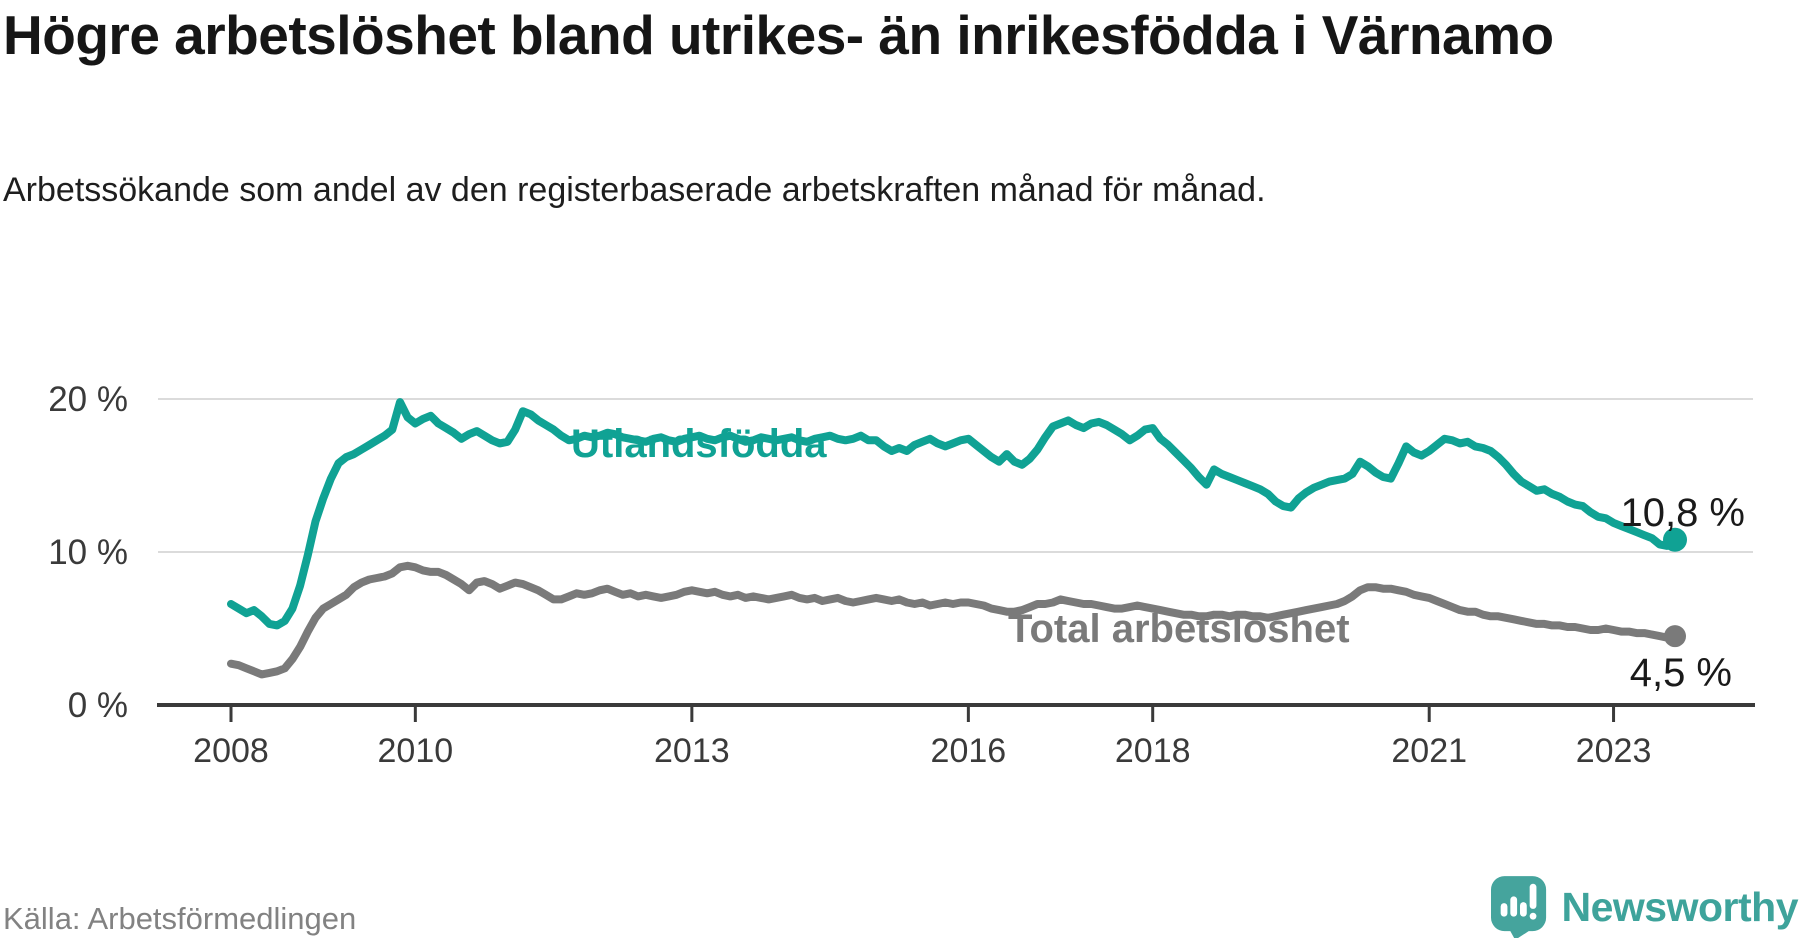 The width and height of the screenshot is (1800, 948). What do you see at coordinates (180, 918) in the screenshot?
I see `source-note: Källa: Arbetsförmedlingen` at bounding box center [180, 918].